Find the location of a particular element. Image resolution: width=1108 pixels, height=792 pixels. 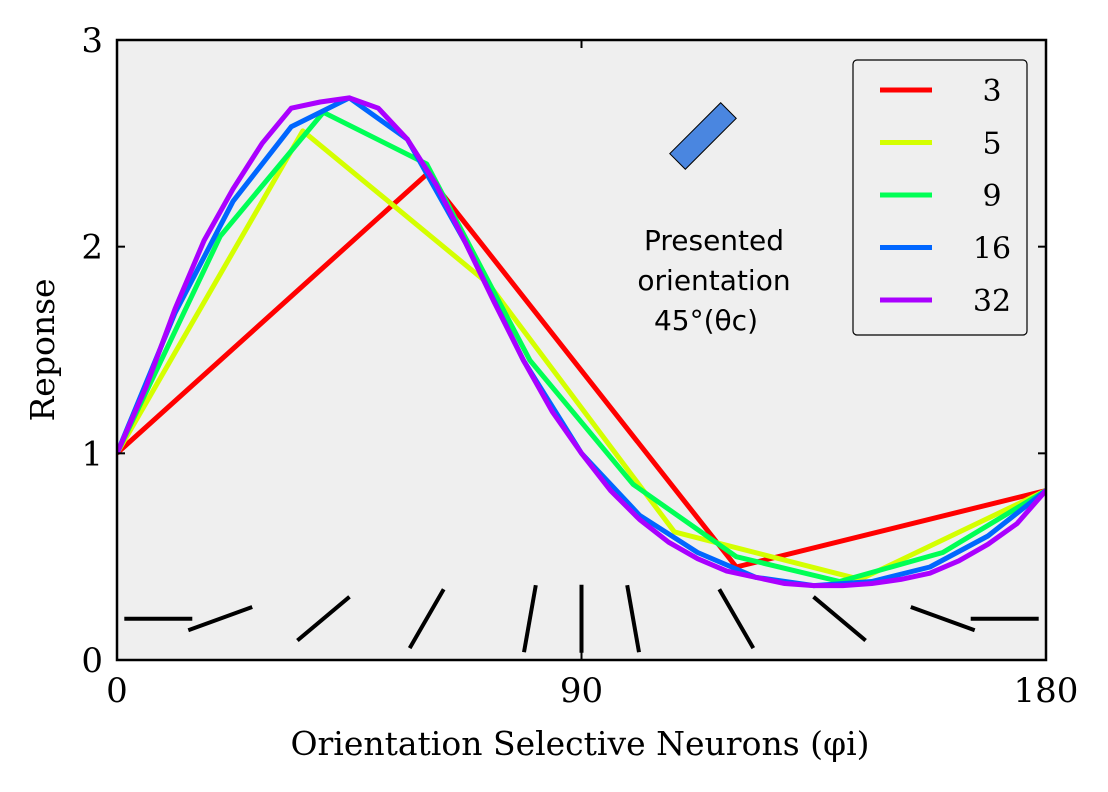

legend-label-16: 16 is located at coordinates (992, 249).